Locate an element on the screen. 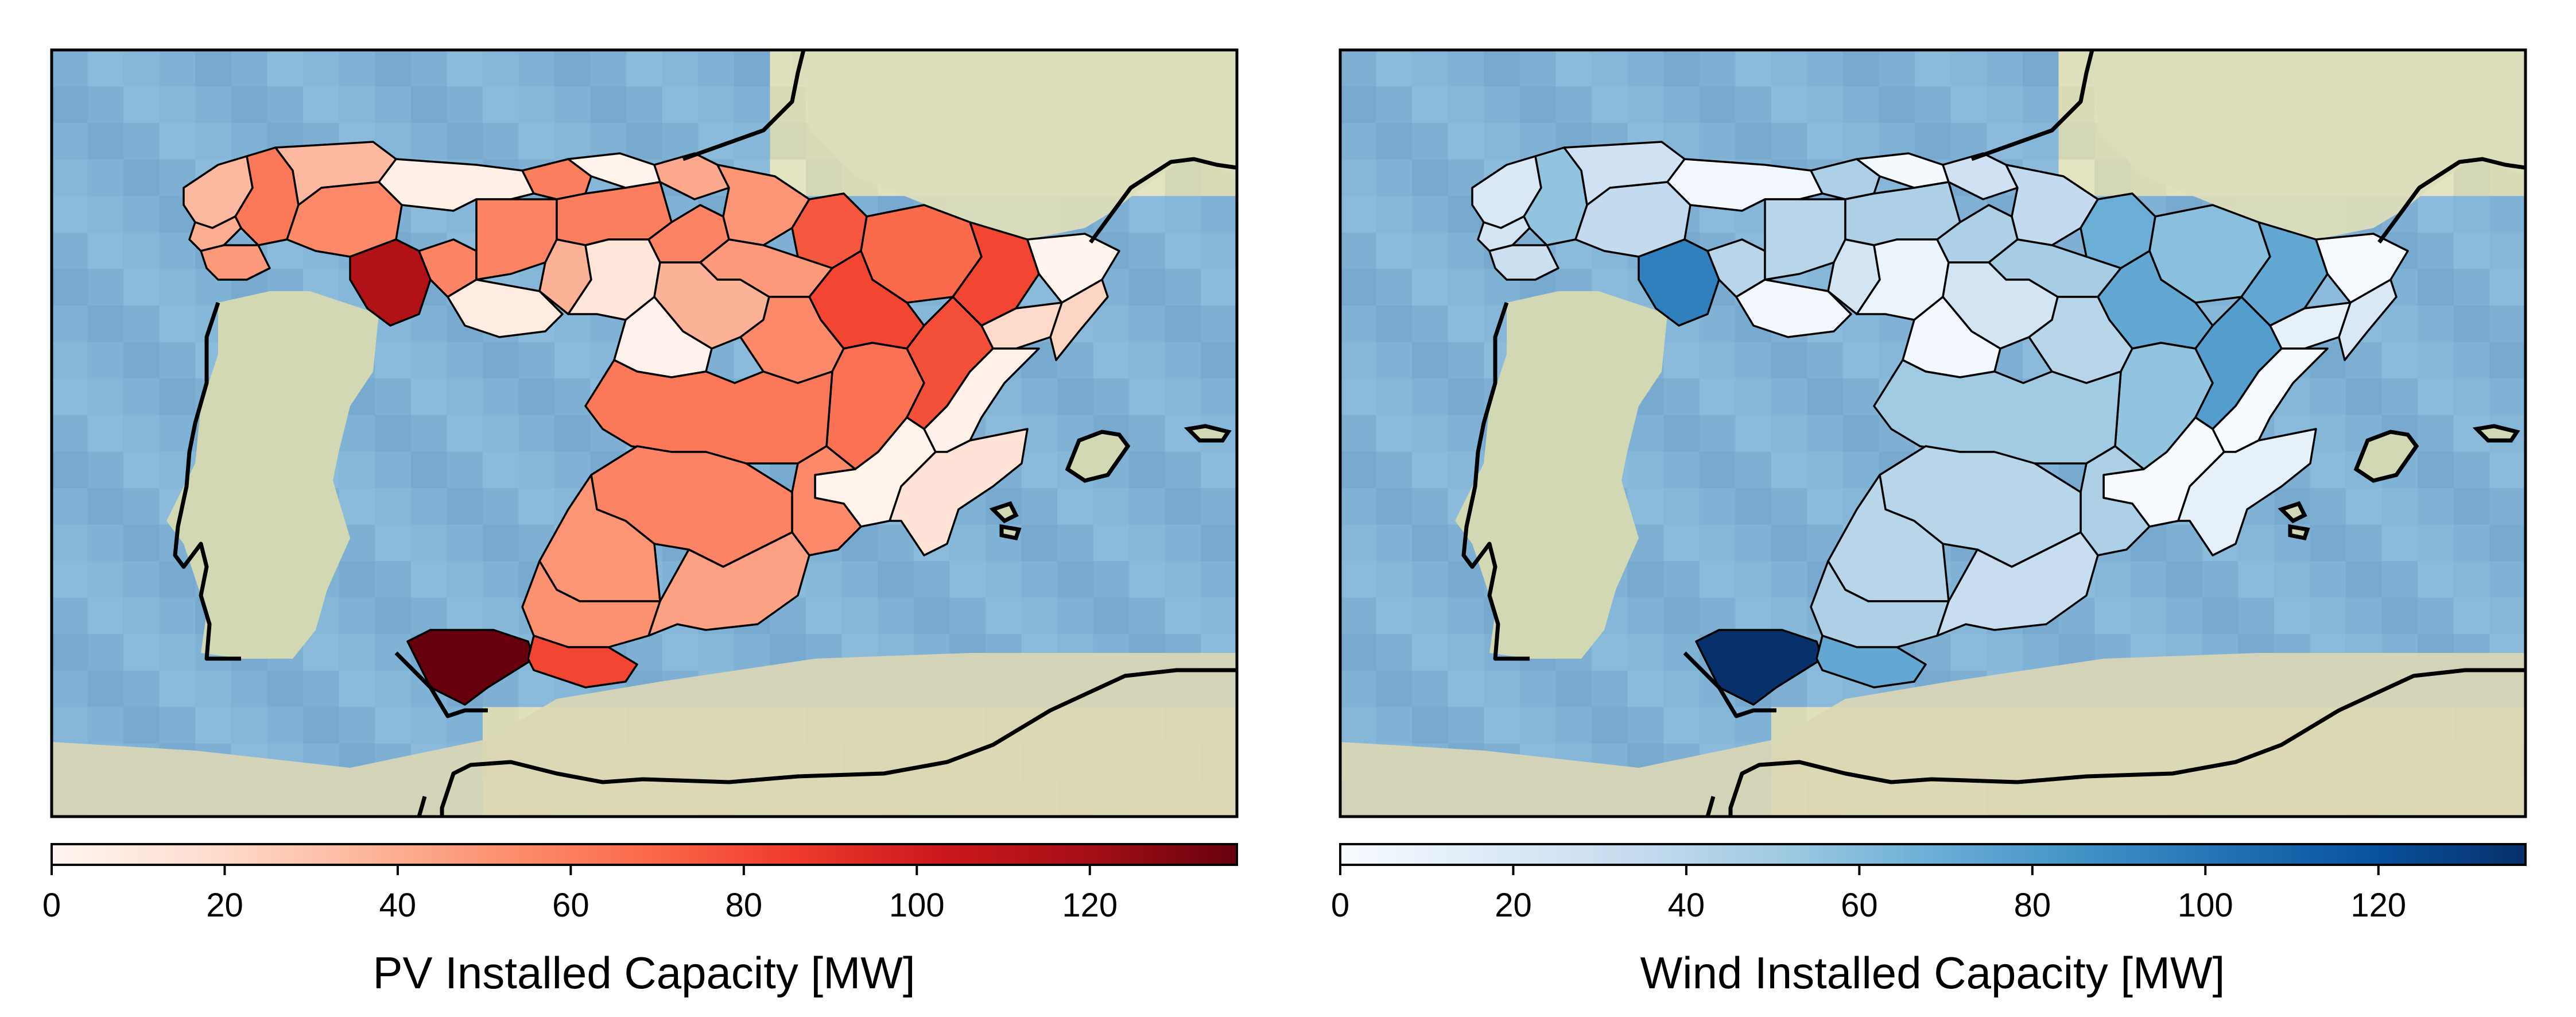  pv-colorbar-title: PV Installed Capacity [MW] is located at coordinates (644, 973).